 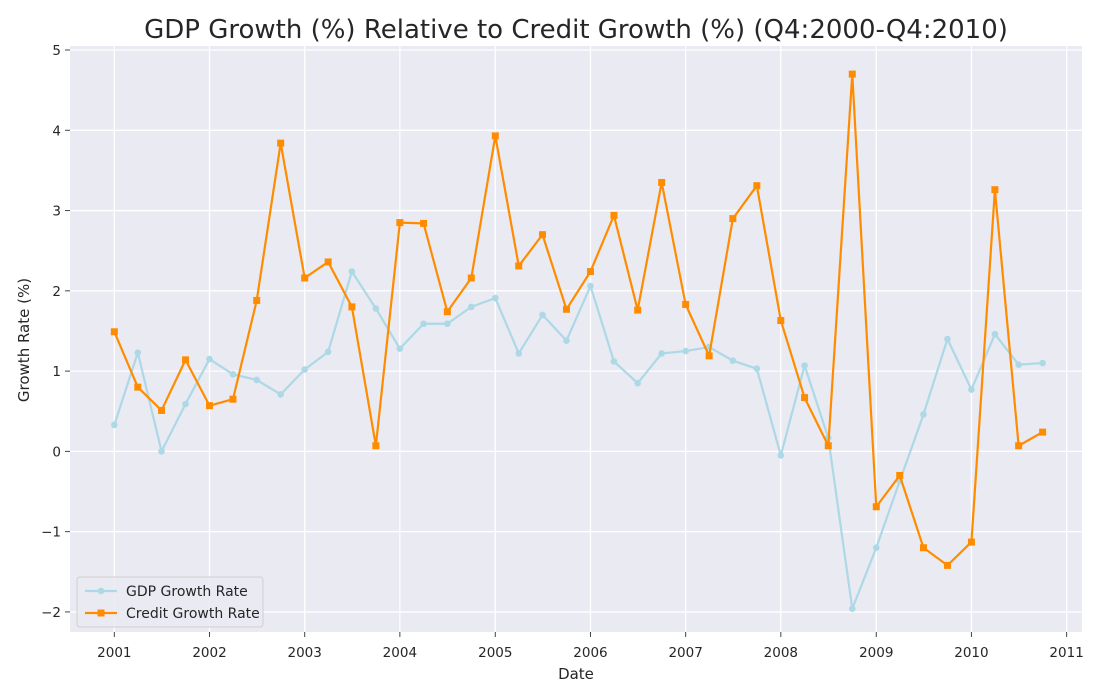 What do you see at coordinates (971, 653) in the screenshot?
I see `x-tick-label: 2010` at bounding box center [971, 653].